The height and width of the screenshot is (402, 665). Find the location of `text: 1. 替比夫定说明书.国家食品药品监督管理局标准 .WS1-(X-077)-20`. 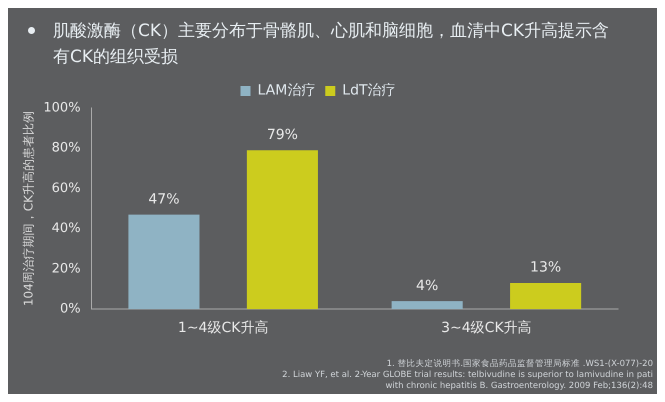

text: 1. 替比夫定说明书.国家食品药品监督管理局标准 .WS1-(X-077)-20 is located at coordinates (519, 364).